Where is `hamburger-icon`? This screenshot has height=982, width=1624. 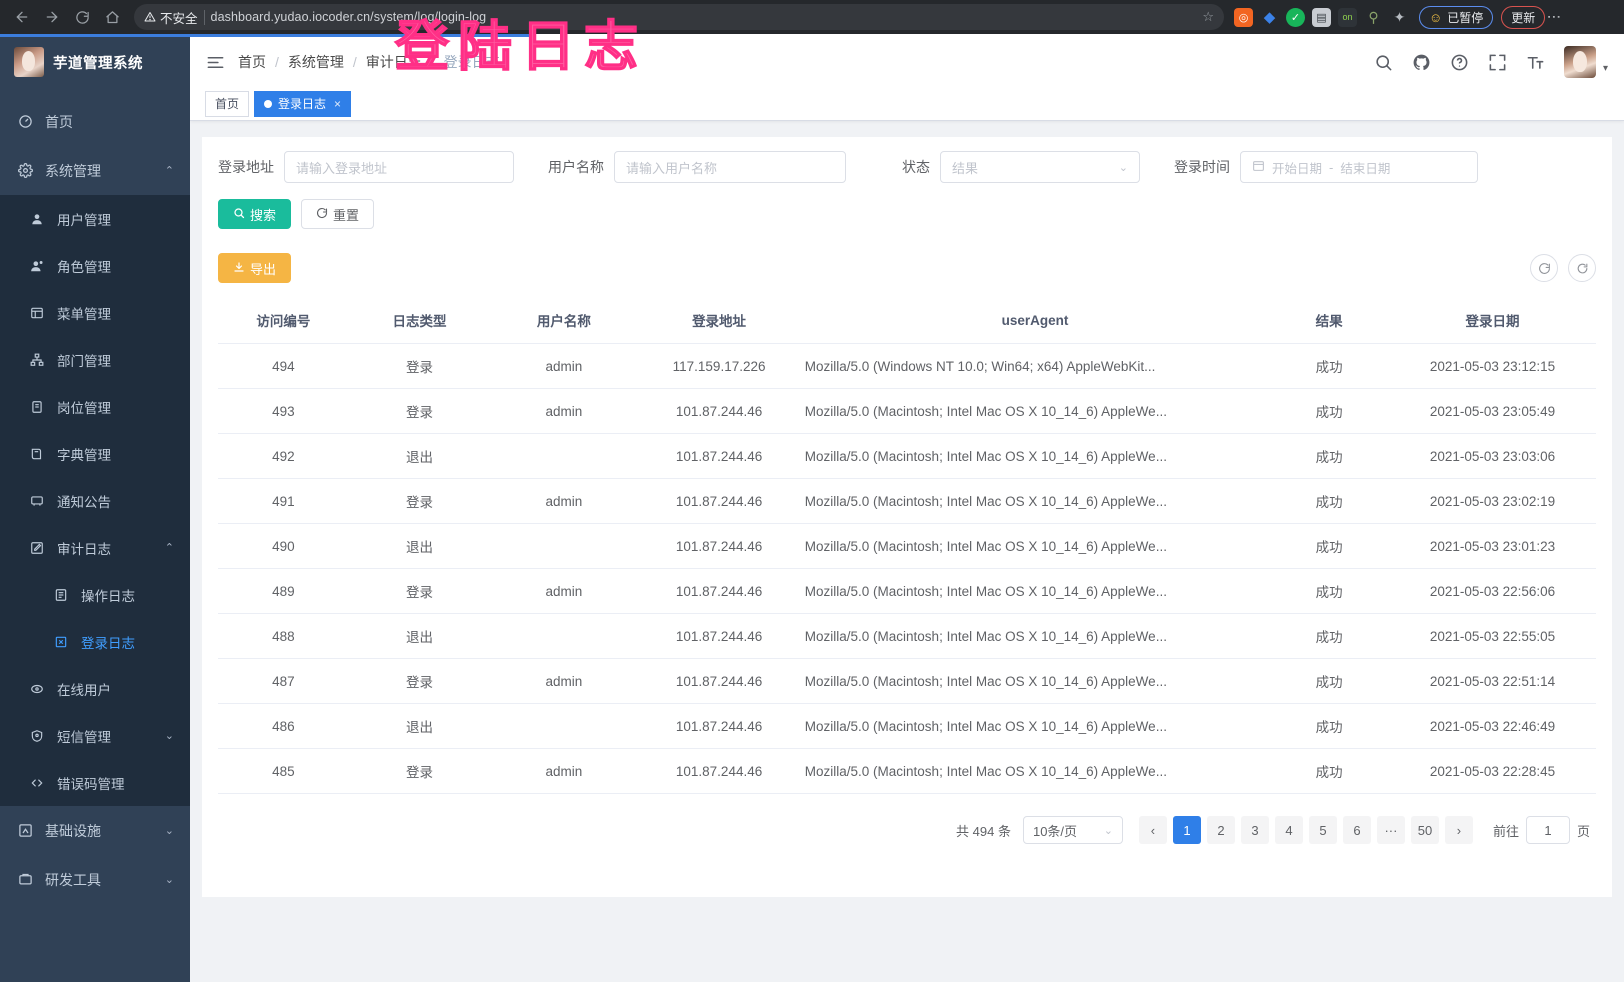
hamburger-icon is located at coordinates (215, 62).